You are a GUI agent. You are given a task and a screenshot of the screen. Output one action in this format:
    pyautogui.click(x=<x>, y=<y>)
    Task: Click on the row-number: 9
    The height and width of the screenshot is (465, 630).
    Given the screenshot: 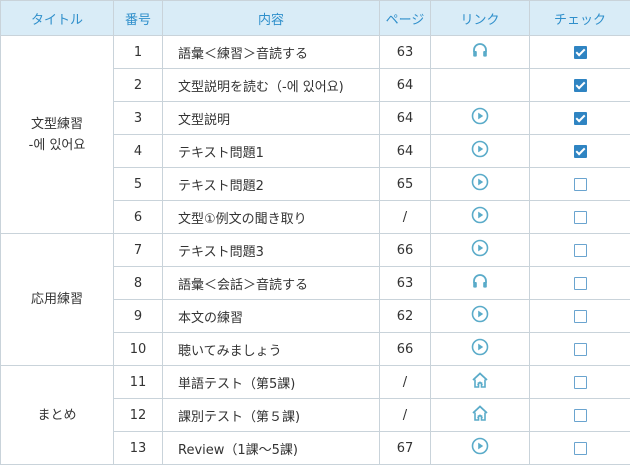 What is the action you would take?
    pyautogui.click(x=138, y=316)
    